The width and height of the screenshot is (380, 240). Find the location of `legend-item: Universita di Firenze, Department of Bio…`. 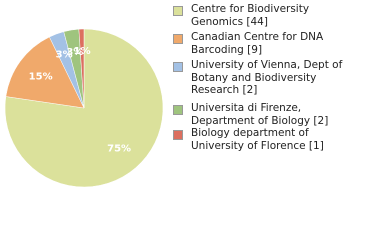

legend-item: Universita di Firenze, Department of Bio… is located at coordinates (266, 114).